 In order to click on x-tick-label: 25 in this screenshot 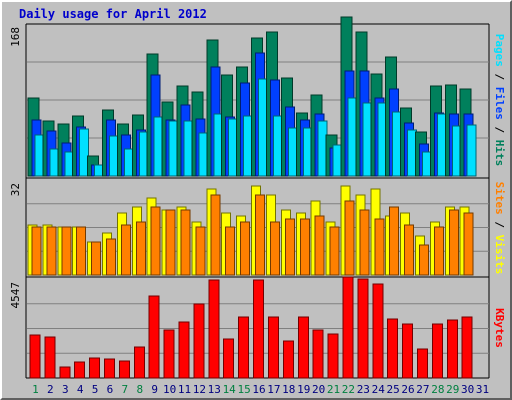, I will do `click(393, 389)`.